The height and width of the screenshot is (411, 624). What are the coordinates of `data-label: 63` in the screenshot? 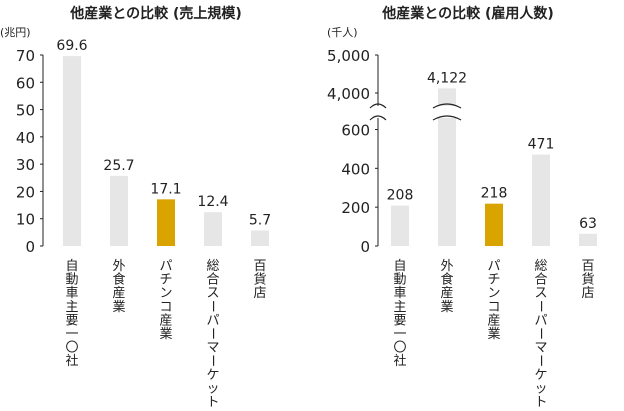 It's located at (588, 224).